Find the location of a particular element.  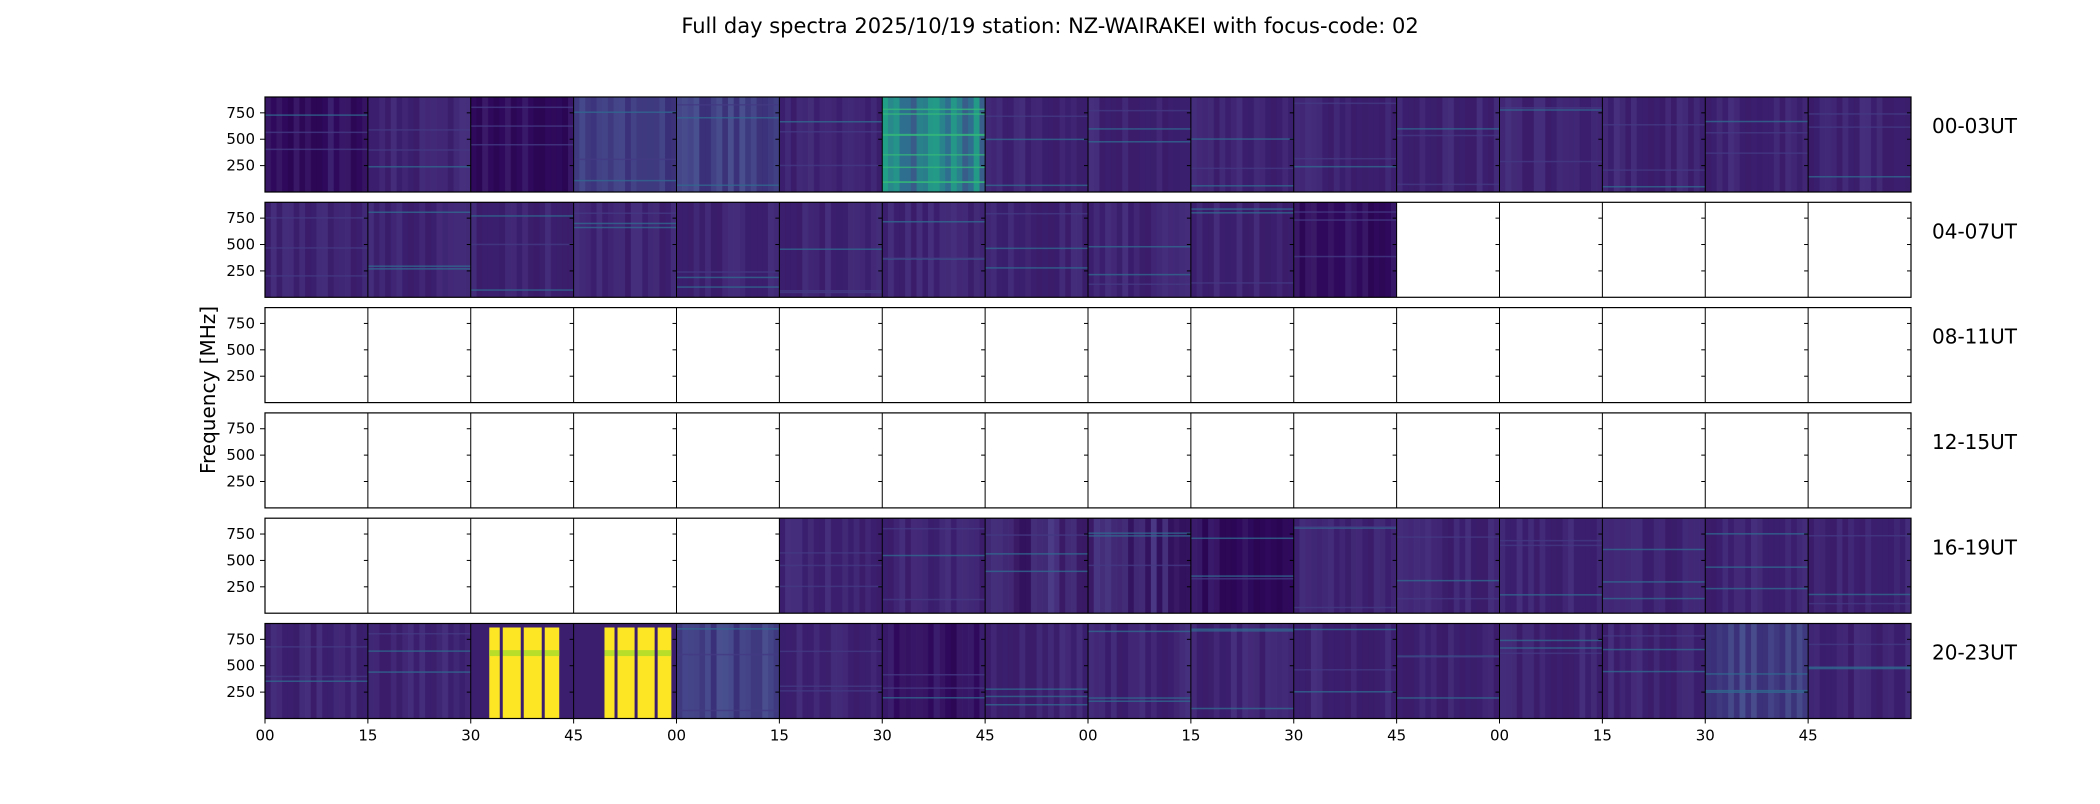

panel-row: 250 500 750 16-19UT is located at coordinates (1122, 565).